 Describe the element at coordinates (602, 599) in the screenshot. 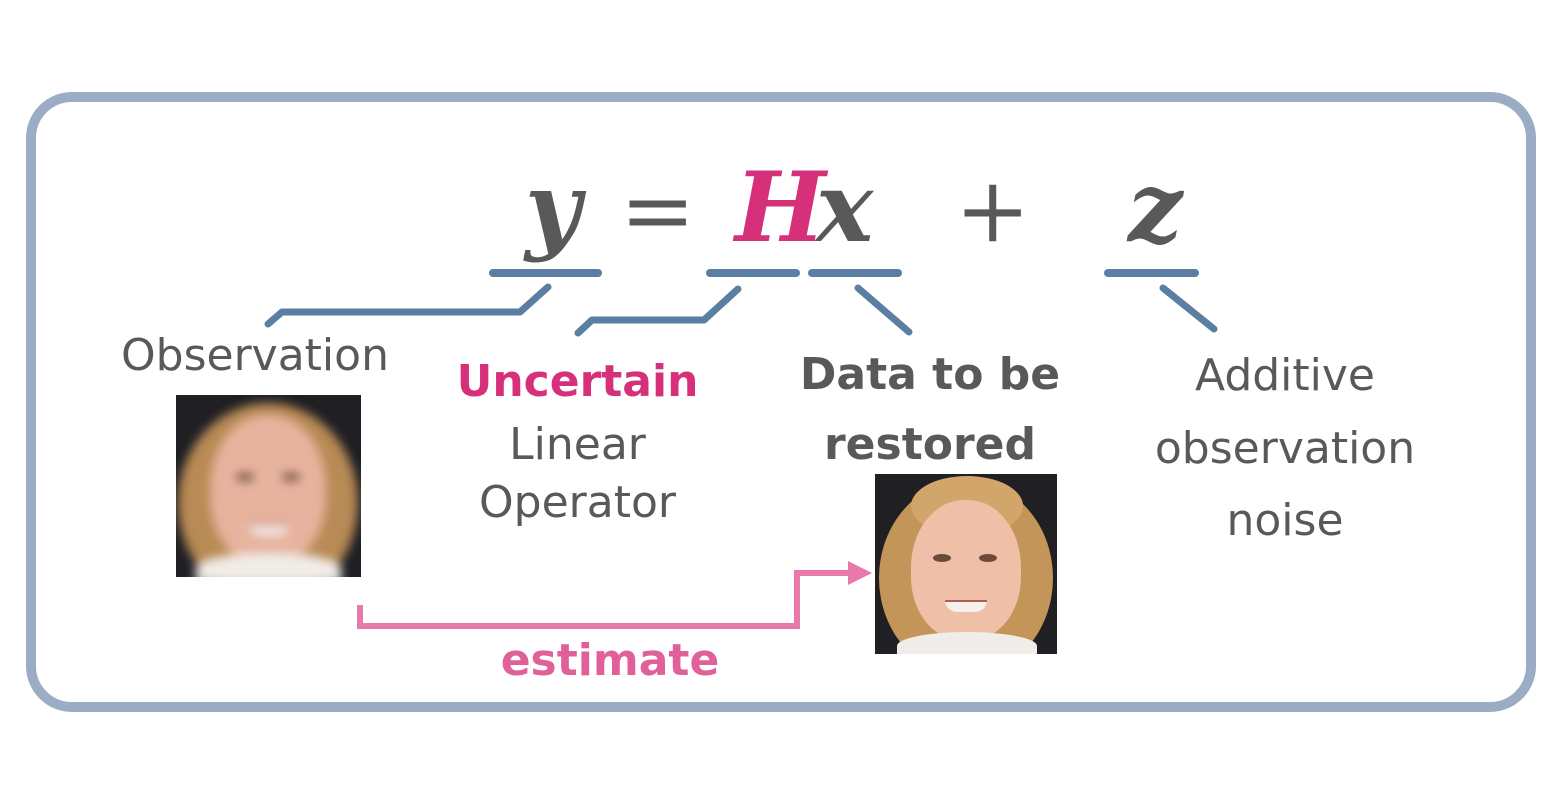

I see `estimate-arrow-line` at that location.